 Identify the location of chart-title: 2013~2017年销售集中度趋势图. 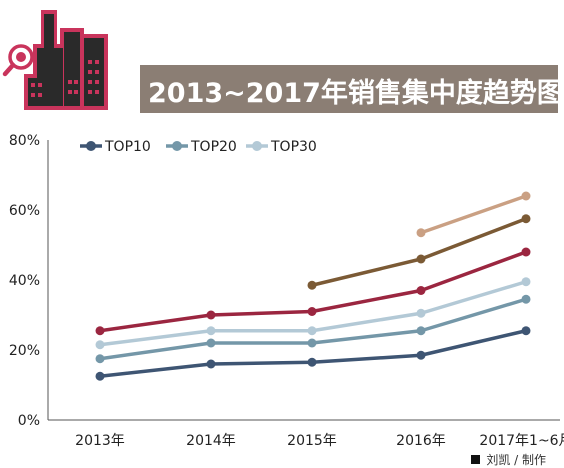
(356, 93).